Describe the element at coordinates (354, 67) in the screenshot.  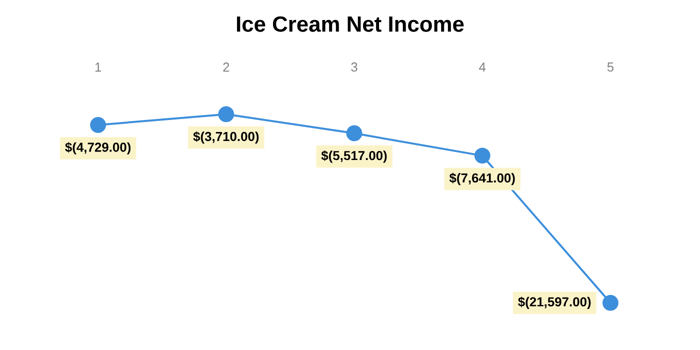
I see `x-tick-label: 3` at that location.